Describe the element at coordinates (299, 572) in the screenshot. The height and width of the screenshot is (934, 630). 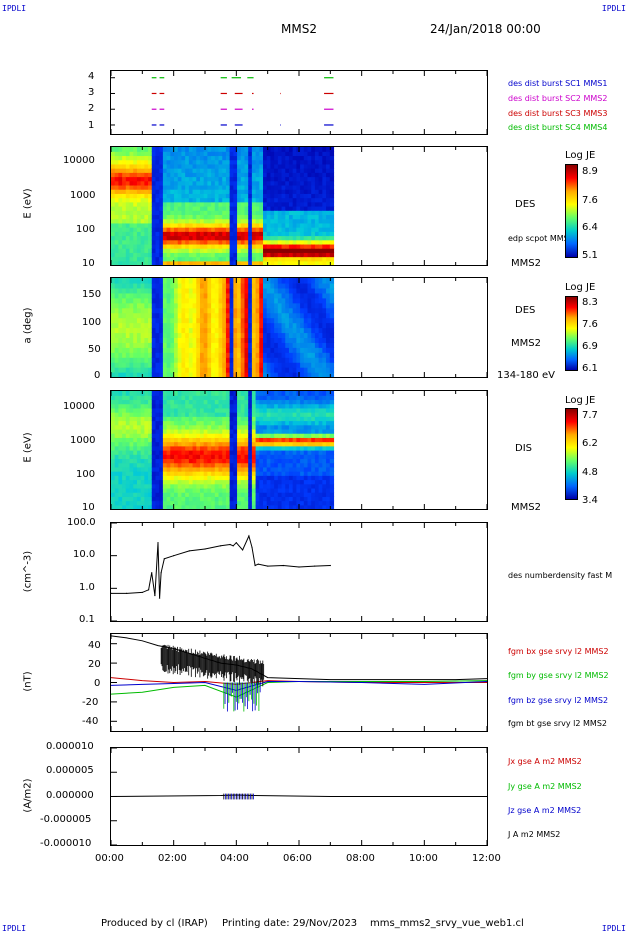
I see `density-plot` at that location.